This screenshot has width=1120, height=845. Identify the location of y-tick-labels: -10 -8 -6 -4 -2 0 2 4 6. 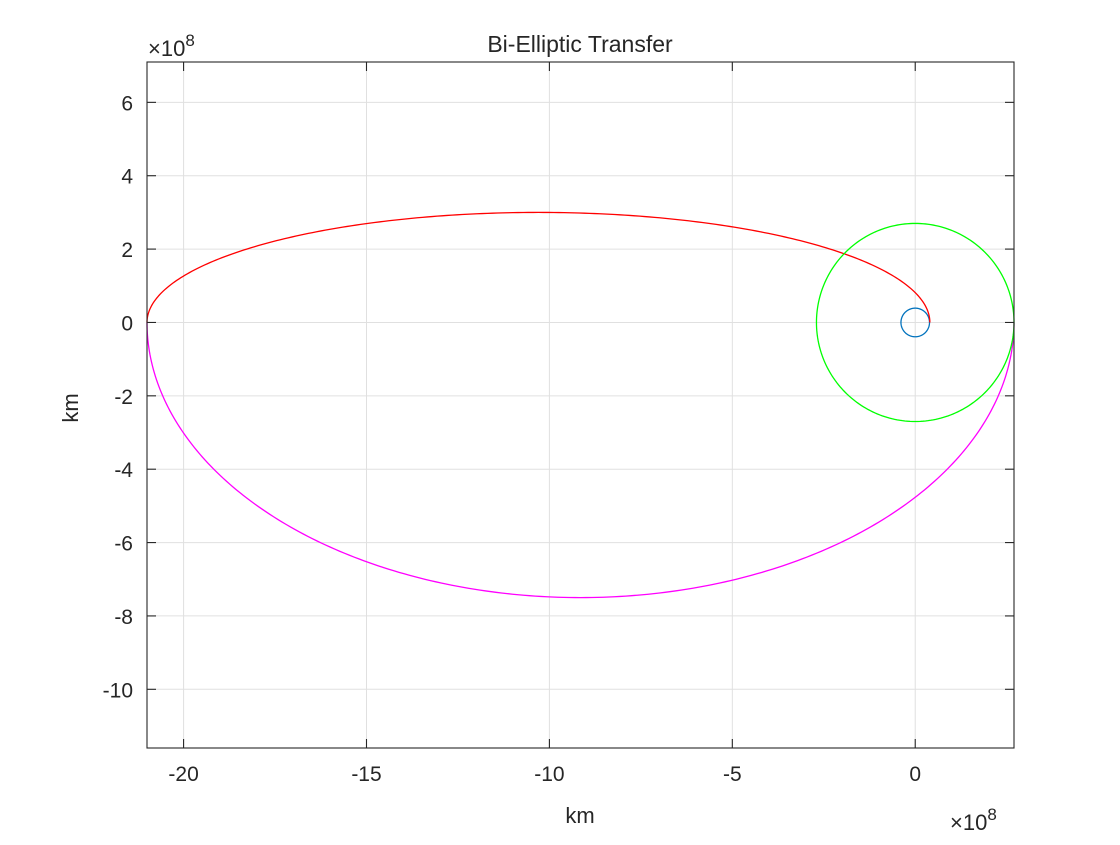
(118, 397).